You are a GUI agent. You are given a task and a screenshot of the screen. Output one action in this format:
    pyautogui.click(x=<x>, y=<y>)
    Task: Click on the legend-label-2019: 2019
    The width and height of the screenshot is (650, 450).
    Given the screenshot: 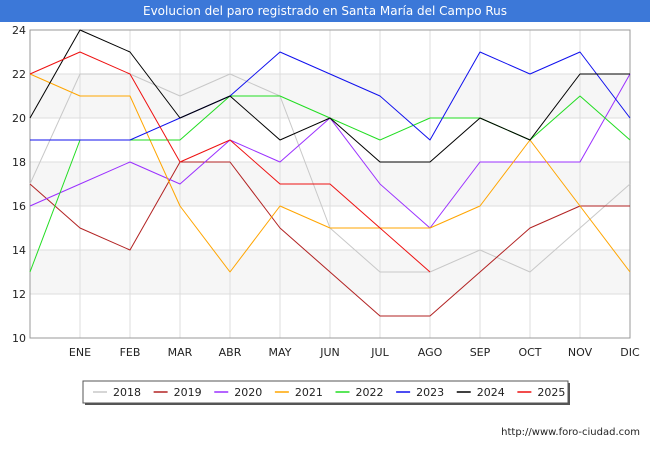 What is the action you would take?
    pyautogui.click(x=188, y=392)
    